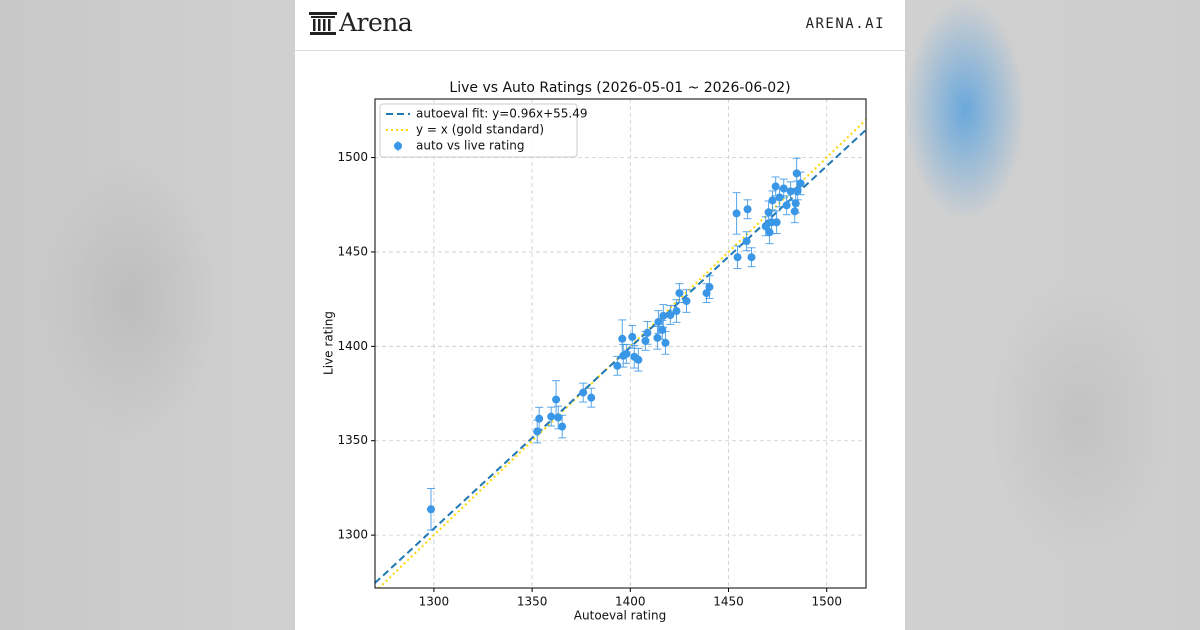 The image size is (1200, 630). Describe the element at coordinates (376, 22) in the screenshot. I see `brand: Arena` at that location.